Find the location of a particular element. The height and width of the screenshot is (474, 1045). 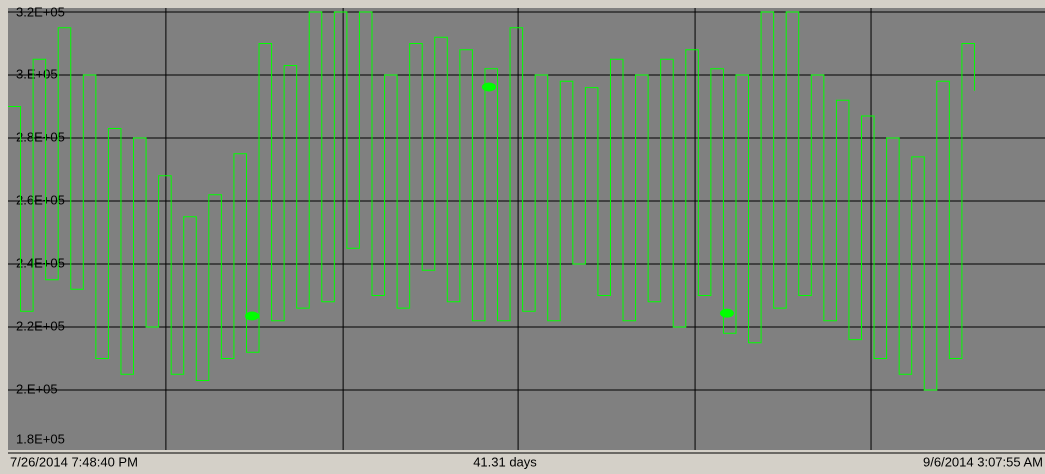

y-tick-label: 2.2E+05 is located at coordinates (40, 325).